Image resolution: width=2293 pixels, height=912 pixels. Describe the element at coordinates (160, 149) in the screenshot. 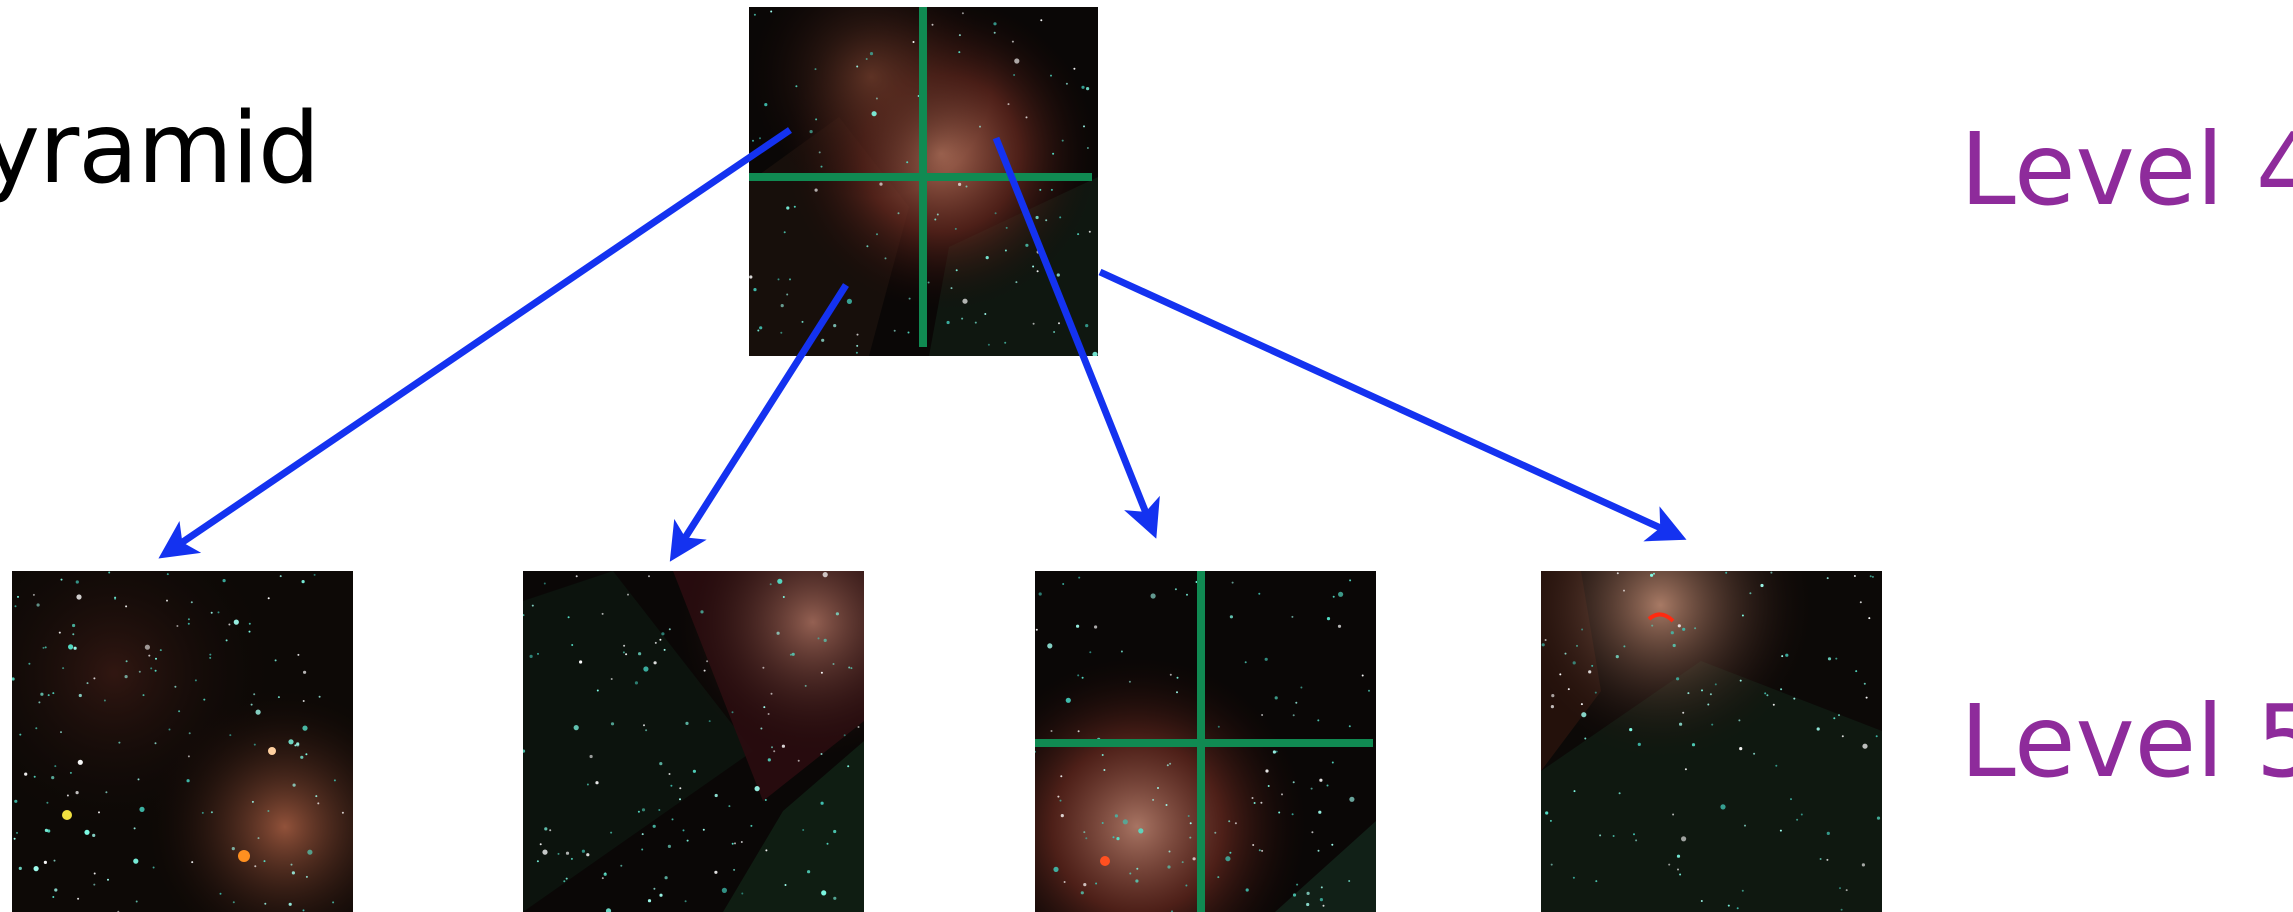

I see `slide-title: yramid` at that location.